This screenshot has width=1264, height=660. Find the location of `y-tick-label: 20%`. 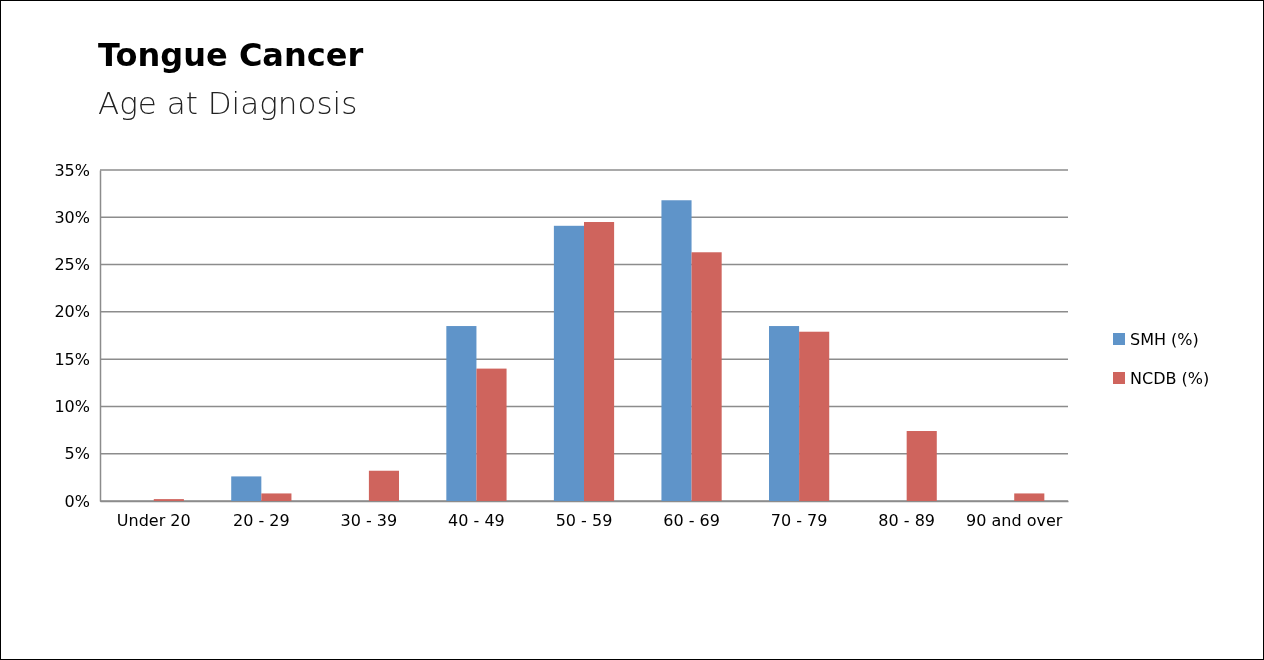

y-tick-label: 20% is located at coordinates (72, 312).